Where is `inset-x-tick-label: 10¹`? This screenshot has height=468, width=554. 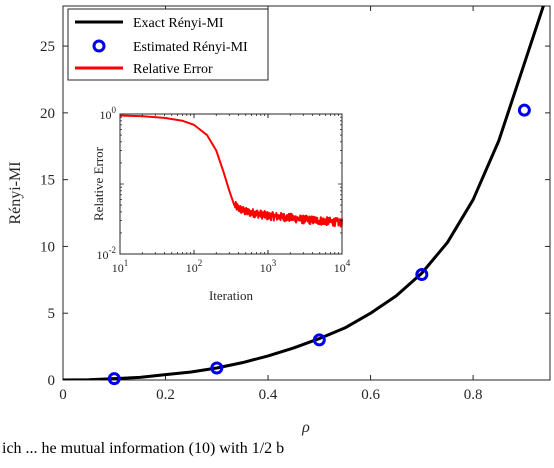 inset-x-tick-label: 10¹ is located at coordinates (120, 266).